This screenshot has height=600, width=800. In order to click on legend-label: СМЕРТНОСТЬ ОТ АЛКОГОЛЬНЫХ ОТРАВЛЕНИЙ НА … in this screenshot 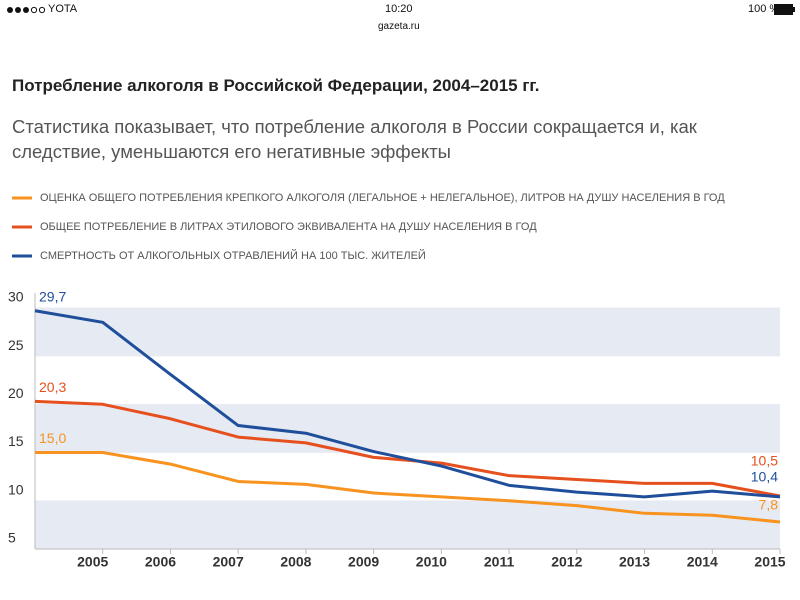, I will do `click(233, 255)`.